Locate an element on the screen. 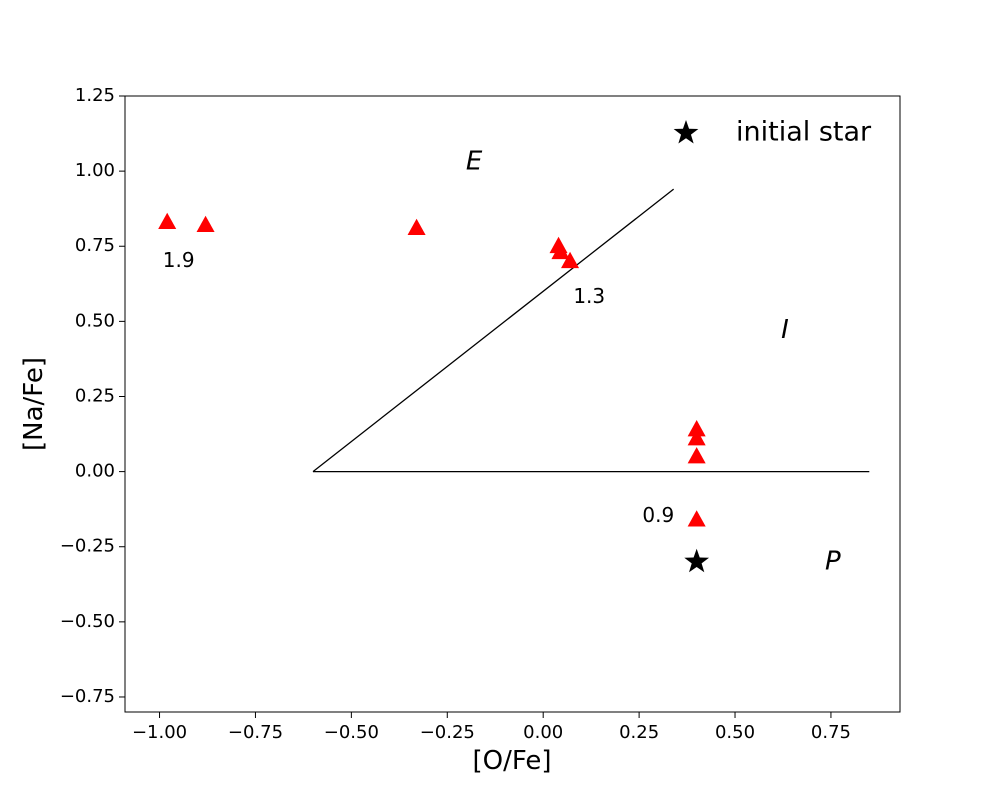 Image resolution: width=1000 pixels, height=800 pixels. x-tick-label: 0.75 is located at coordinates (831, 732).